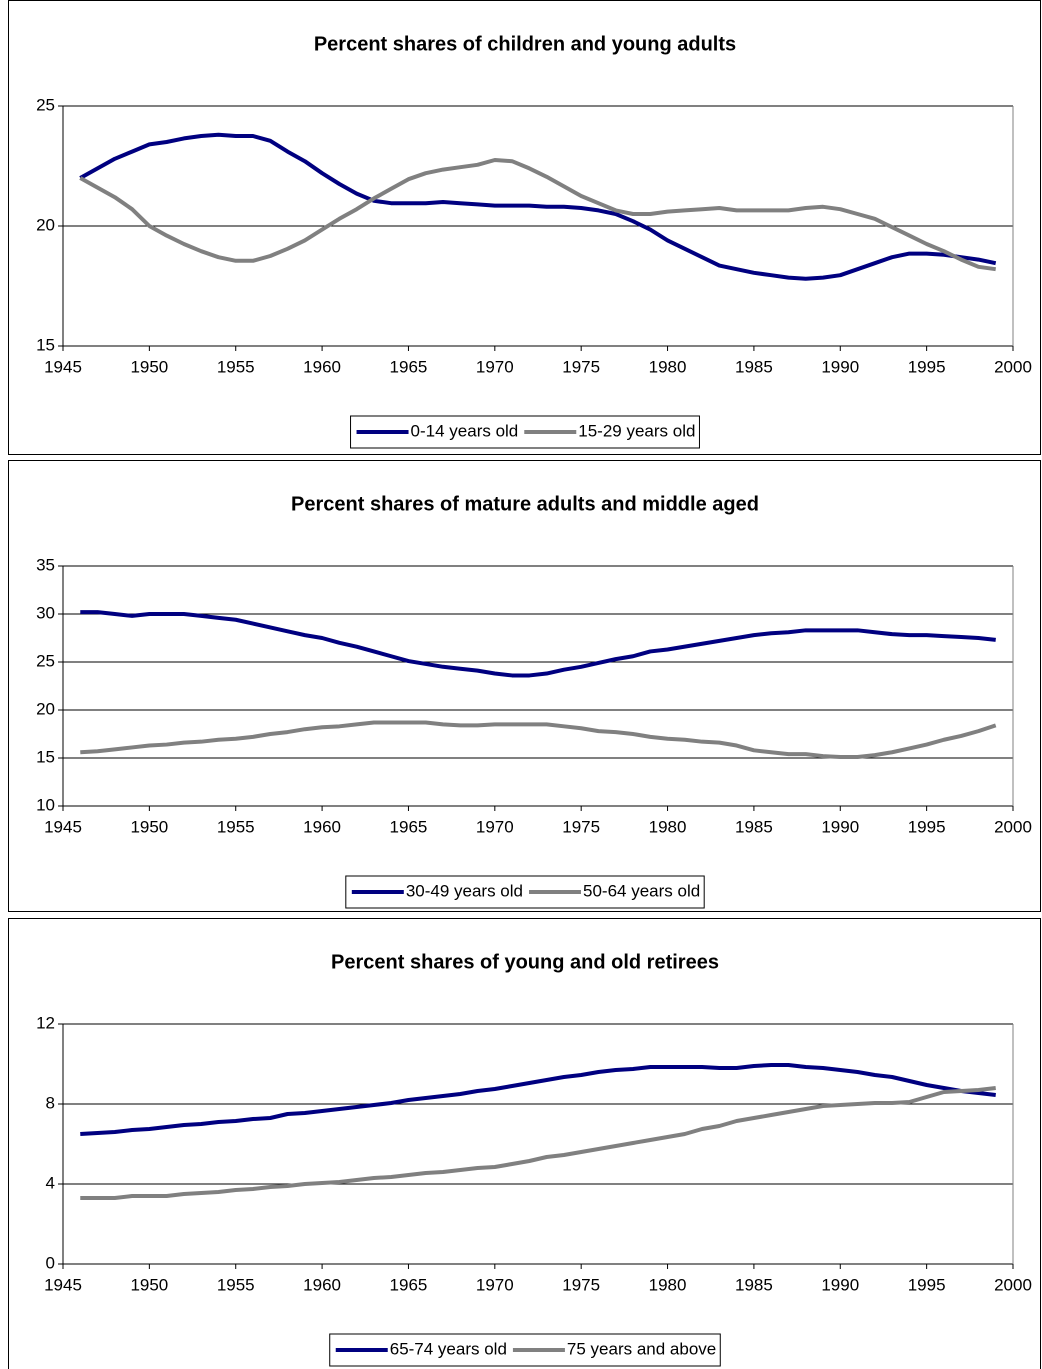 This screenshot has width=1042, height=1369. What do you see at coordinates (45, 804) in the screenshot?
I see `y-tick-label: 10` at bounding box center [45, 804].